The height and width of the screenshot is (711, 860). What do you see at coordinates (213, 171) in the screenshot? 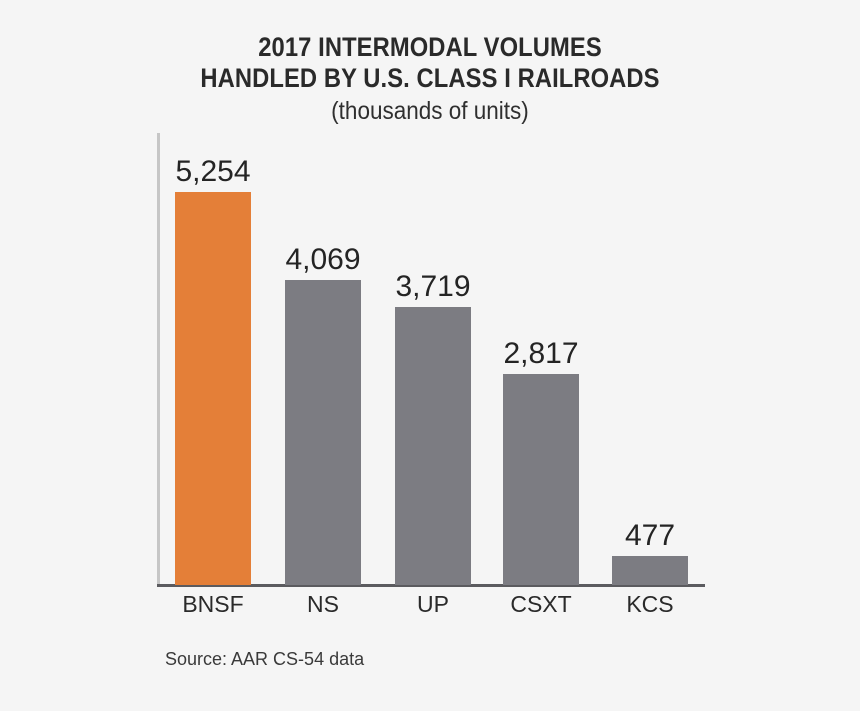
I see `bar-value-label-bnsf: 5,254` at bounding box center [213, 171].